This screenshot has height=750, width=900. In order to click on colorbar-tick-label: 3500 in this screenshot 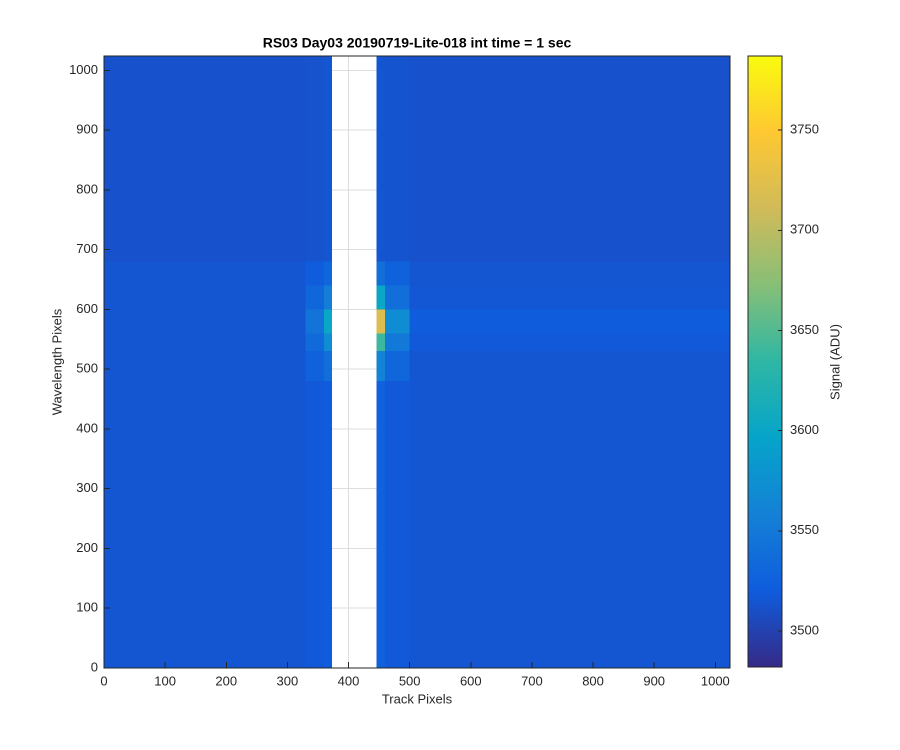, I will do `click(804, 629)`.